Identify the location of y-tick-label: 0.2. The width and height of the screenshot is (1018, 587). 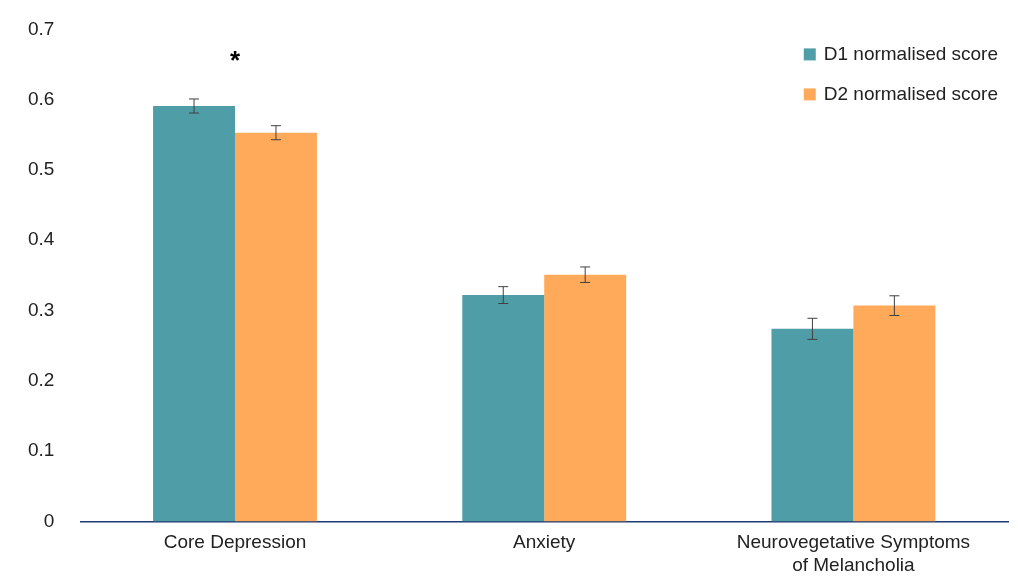
(41, 380).